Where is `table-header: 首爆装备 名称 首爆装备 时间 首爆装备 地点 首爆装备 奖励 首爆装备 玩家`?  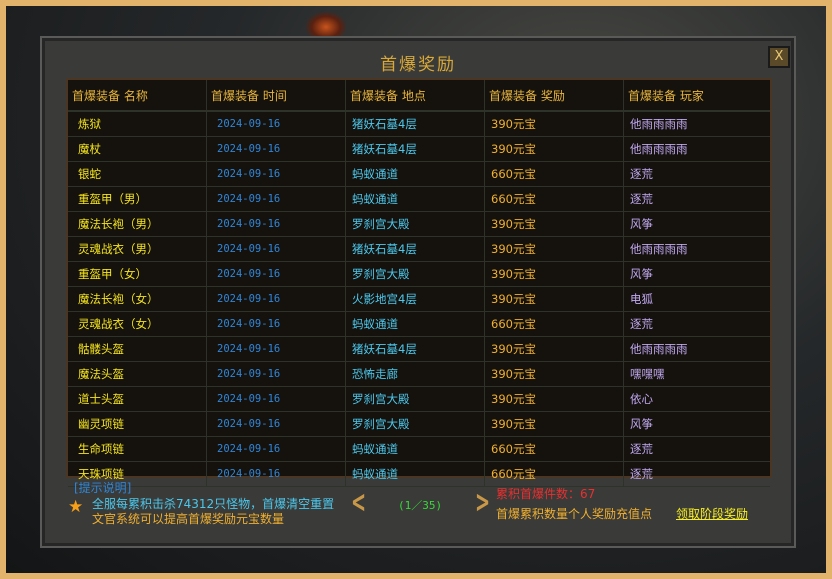 table-header: 首爆装备 名称 首爆装备 时间 首爆装备 地点 首爆装备 奖励 首爆装备 玩家 is located at coordinates (419, 96).